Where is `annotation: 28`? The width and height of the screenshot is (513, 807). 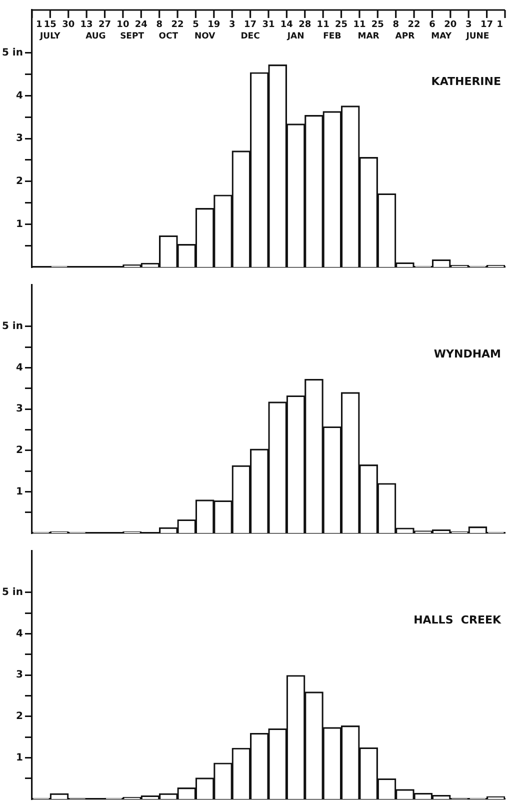 annotation: 28 is located at coordinates (305, 25).